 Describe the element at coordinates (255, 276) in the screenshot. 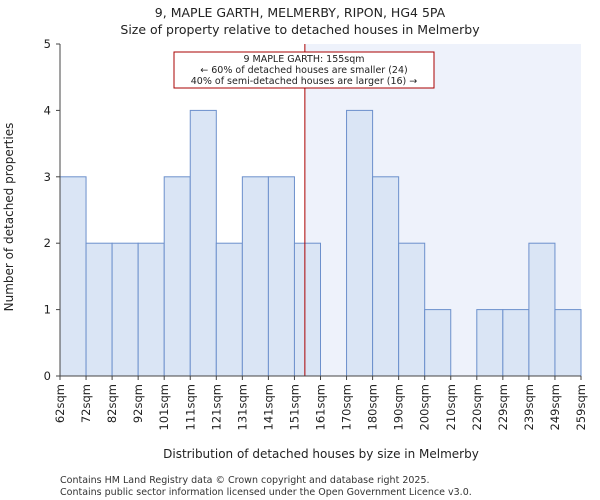

I see `bar-131sqm` at that location.